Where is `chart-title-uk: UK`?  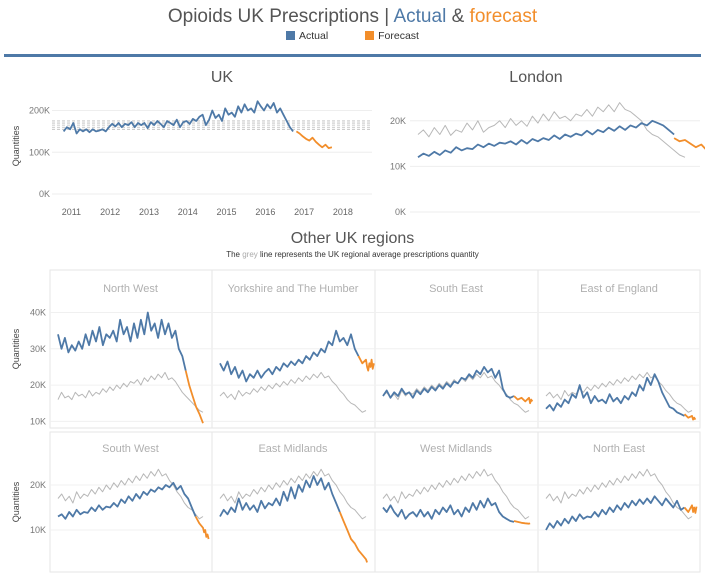 chart-title-uk: UK is located at coordinates (222, 77).